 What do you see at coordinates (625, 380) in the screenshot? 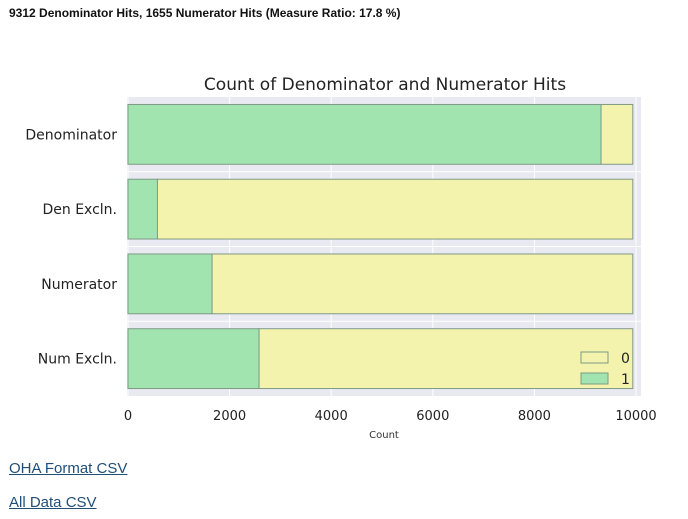
I see `legend-label: 1` at bounding box center [625, 380].